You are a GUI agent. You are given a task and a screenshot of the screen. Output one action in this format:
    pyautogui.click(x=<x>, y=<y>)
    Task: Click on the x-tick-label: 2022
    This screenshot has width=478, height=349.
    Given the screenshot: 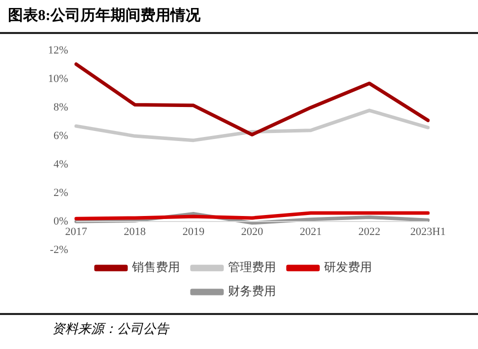 What is the action you would take?
    pyautogui.click(x=369, y=232)
    